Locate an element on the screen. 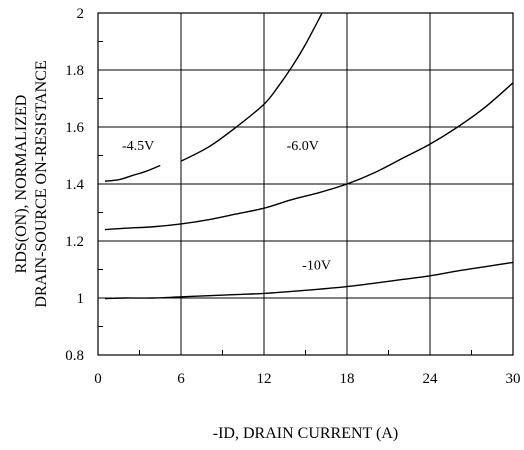 The height and width of the screenshot is (450, 524). y-tick-label: 1.6 is located at coordinates (74, 128).